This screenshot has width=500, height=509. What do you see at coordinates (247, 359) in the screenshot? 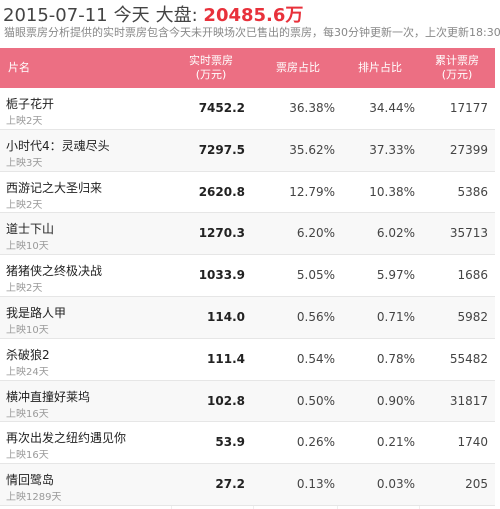
I see `table-row: 杀破狼2 上映24天 111.4 0.54% 0.78% 55482` at bounding box center [247, 359].